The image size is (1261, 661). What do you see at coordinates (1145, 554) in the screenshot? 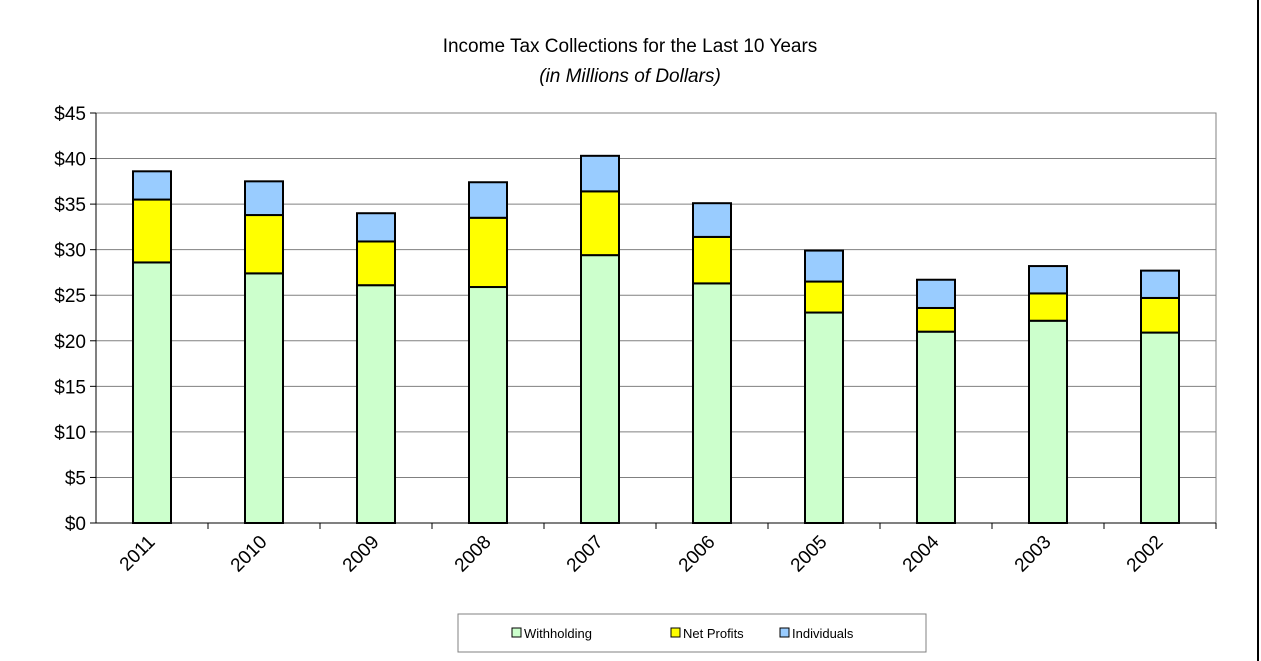
I see `x-tick-label: 2002` at bounding box center [1145, 554].